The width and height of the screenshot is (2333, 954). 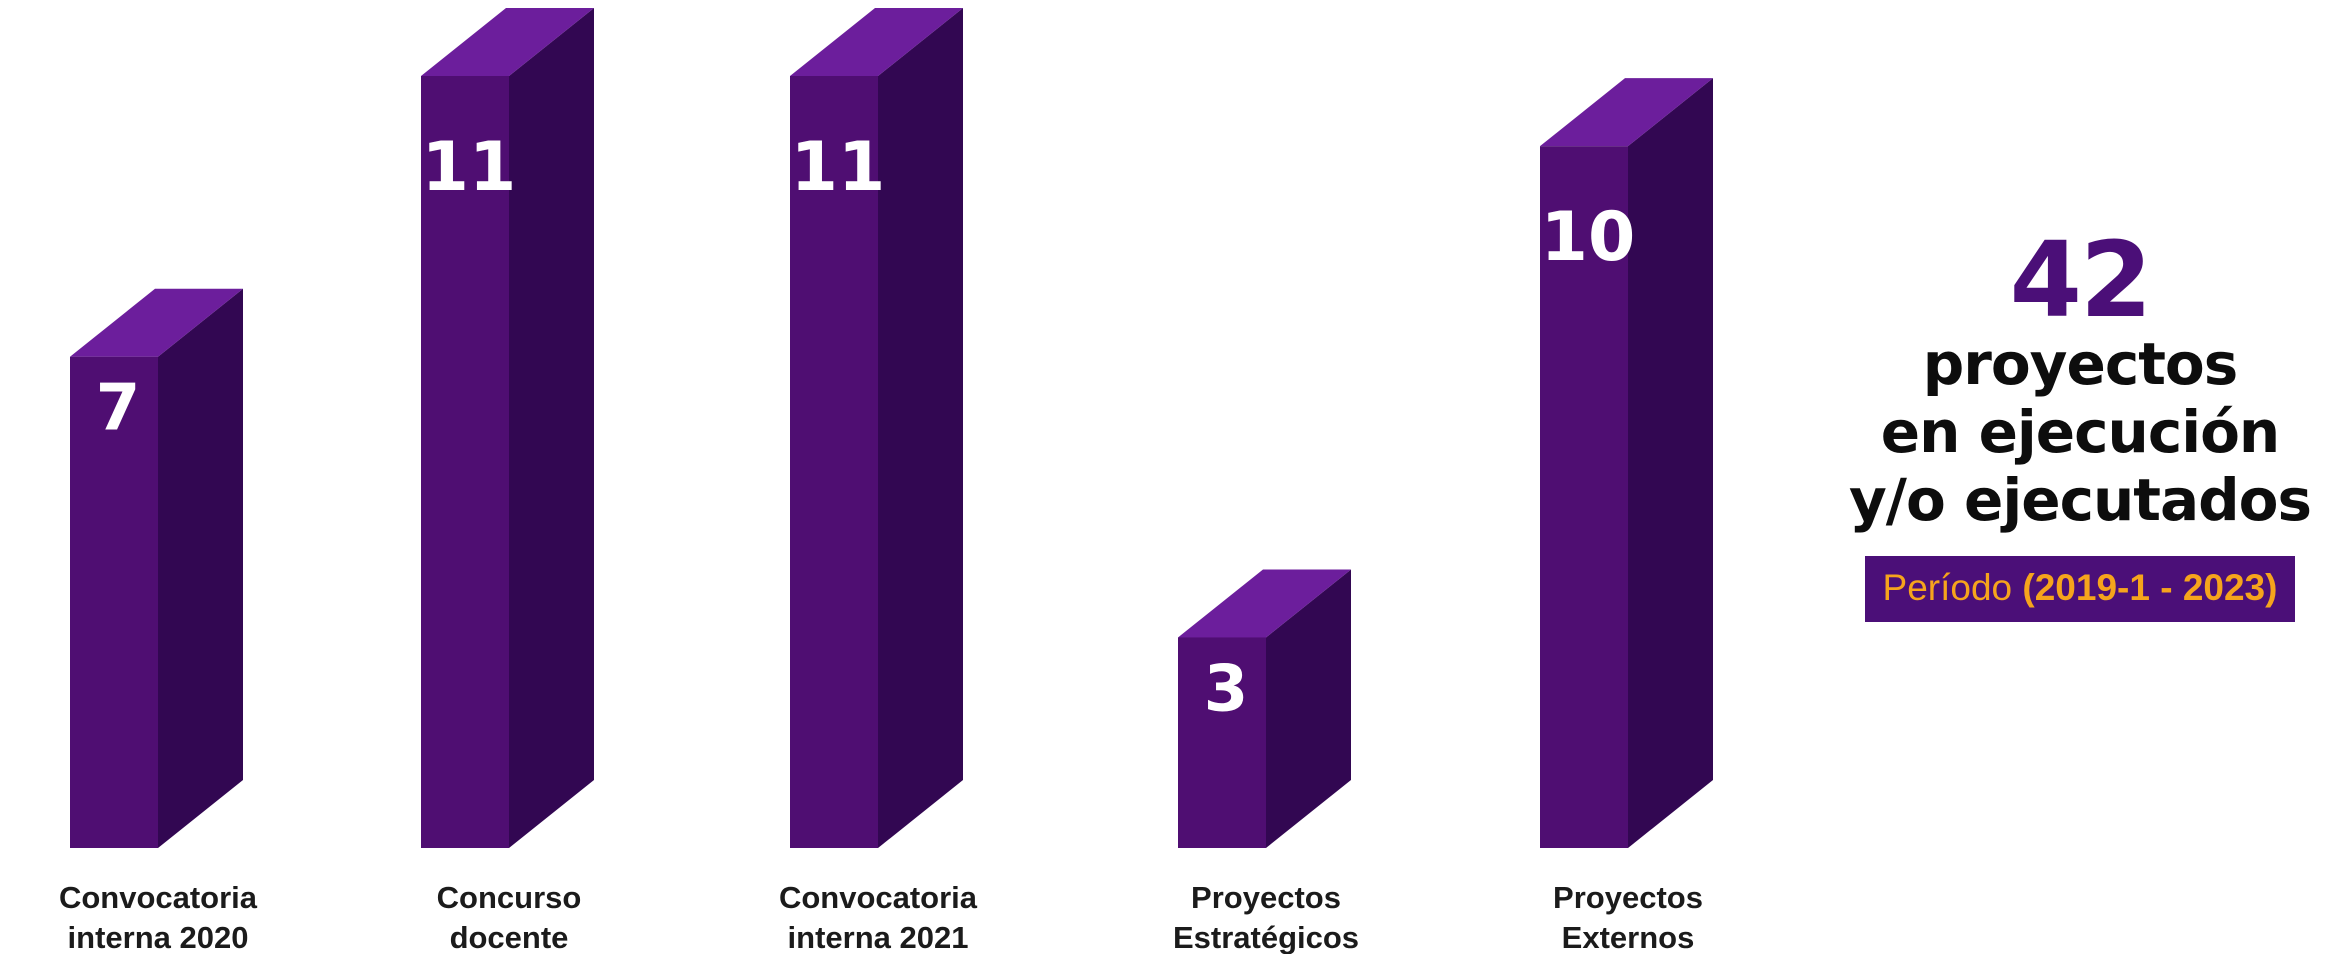 I want to click on category-label-line: interna 2021, so click(x=878, y=937).